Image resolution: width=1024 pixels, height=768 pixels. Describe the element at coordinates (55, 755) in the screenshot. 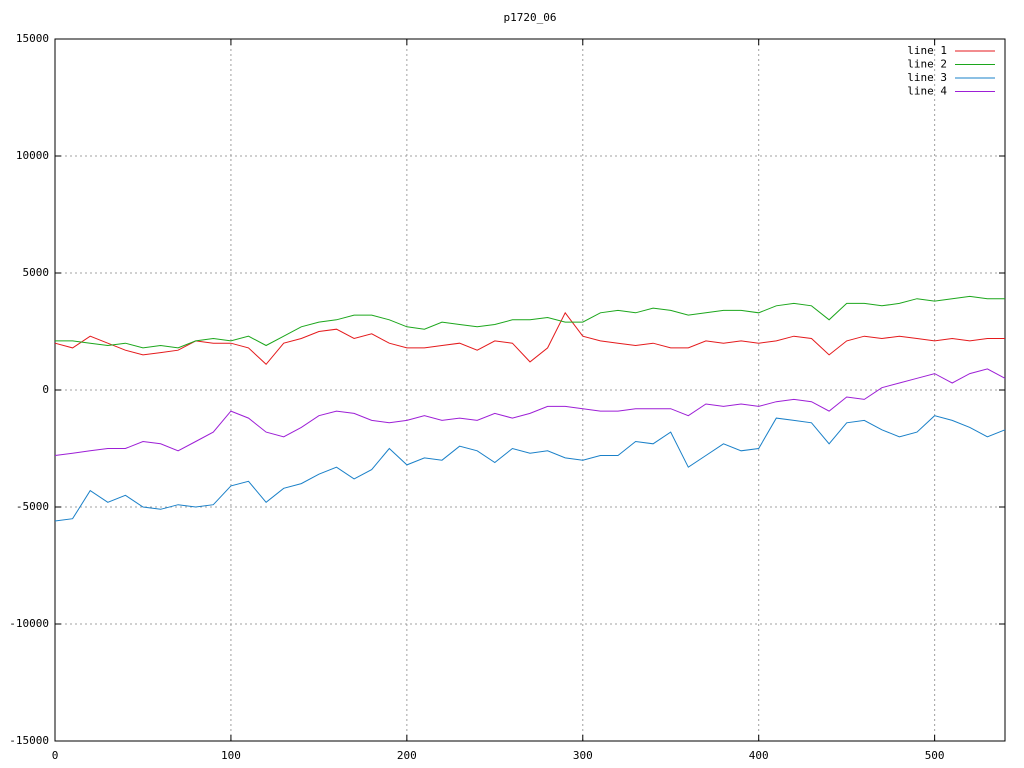

I see `x-tick-label: 0` at that location.